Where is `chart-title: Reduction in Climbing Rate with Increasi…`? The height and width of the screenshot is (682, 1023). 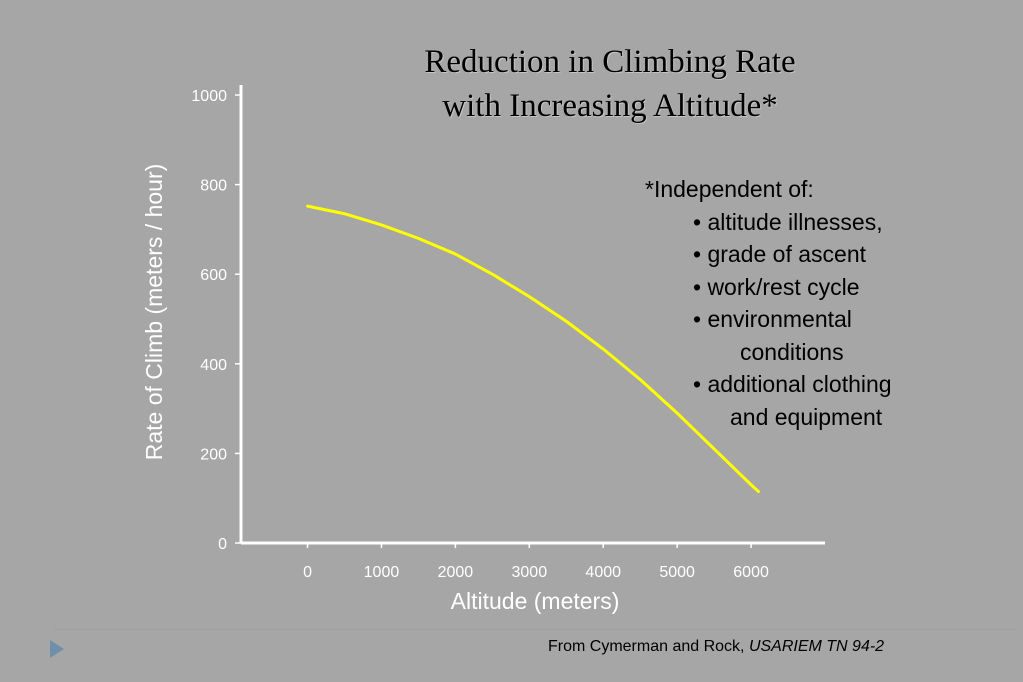 chart-title: Reduction in Climbing Rate with Increasi… is located at coordinates (610, 84).